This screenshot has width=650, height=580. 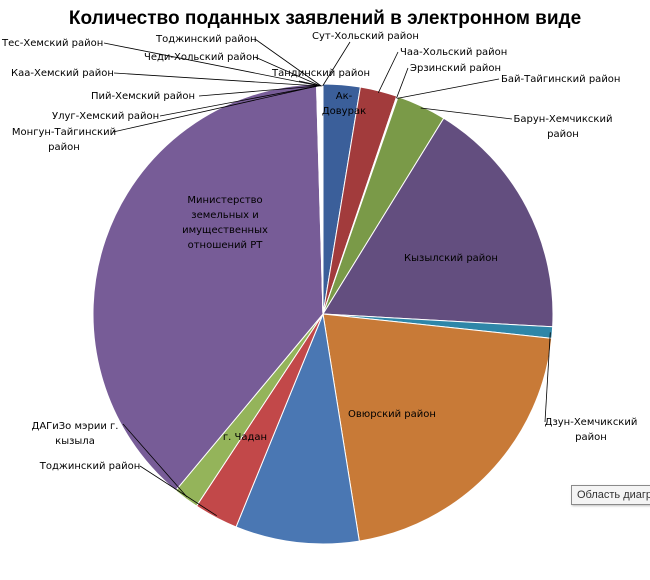 What do you see at coordinates (392, 414) in the screenshot?
I see `slice-label: Овюрский район` at bounding box center [392, 414].